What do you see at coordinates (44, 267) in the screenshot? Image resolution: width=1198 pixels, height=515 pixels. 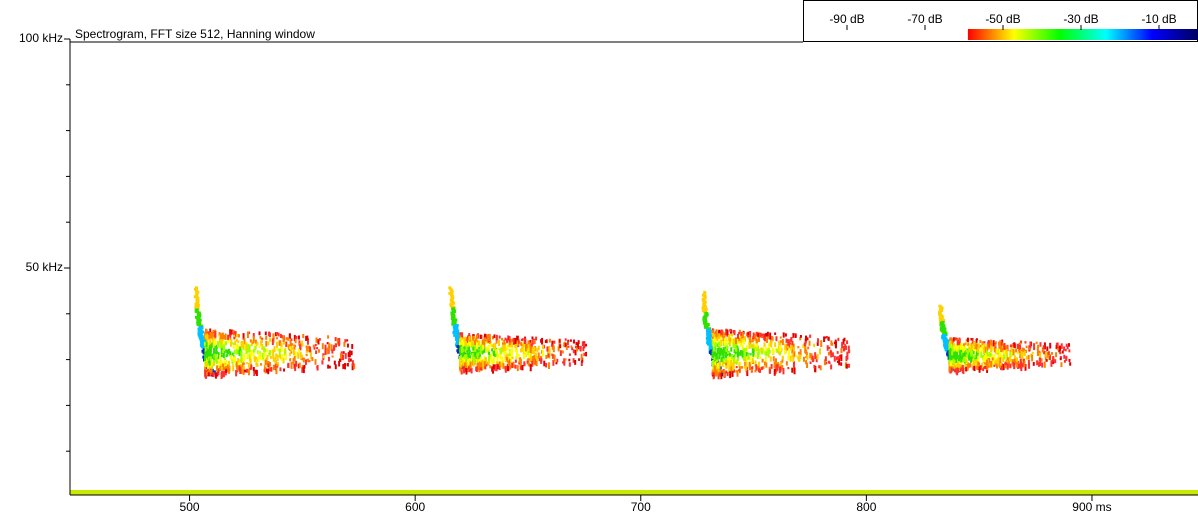 I see `y-tick-label: 50 kHz` at bounding box center [44, 267].